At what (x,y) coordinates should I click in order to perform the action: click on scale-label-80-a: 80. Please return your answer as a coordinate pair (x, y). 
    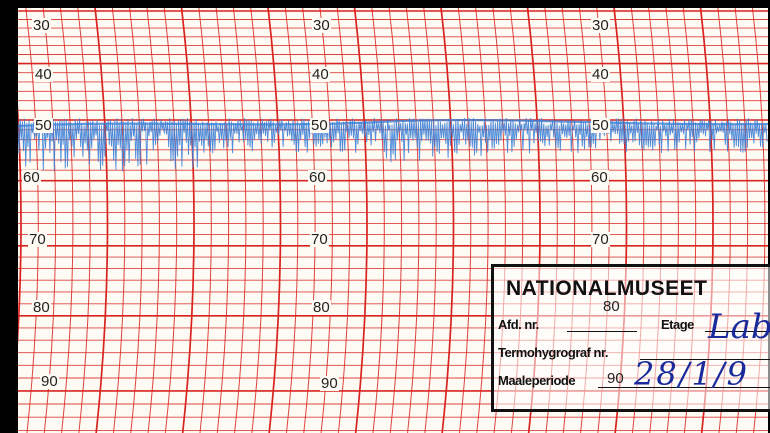
    Looking at the image, I should click on (41, 307).